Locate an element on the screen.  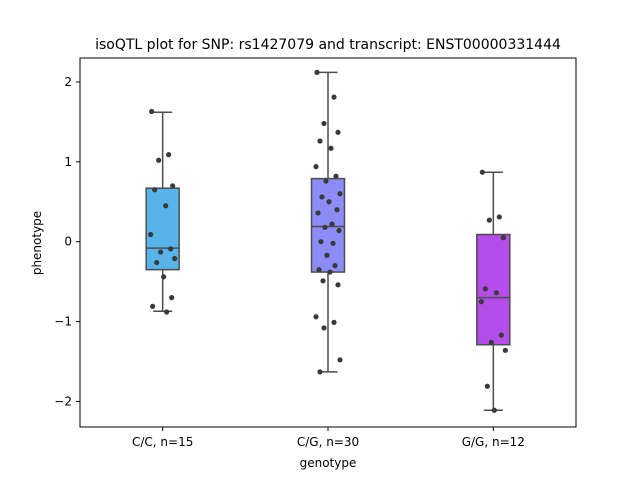
y-tick-label: 0 is located at coordinates (68, 242).